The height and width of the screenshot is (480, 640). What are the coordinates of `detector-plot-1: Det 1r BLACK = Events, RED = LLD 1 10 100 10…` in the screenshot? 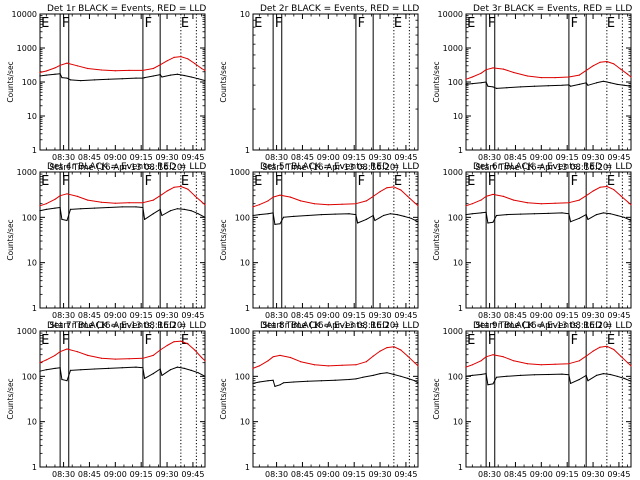 It's located at (106, 88).